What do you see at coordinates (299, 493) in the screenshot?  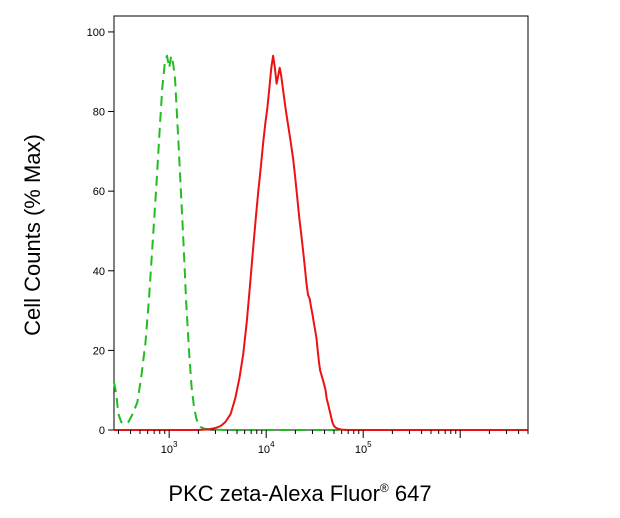 I see `x-axis-title: PKC zeta-Alexa Fluor® 647` at bounding box center [299, 493].